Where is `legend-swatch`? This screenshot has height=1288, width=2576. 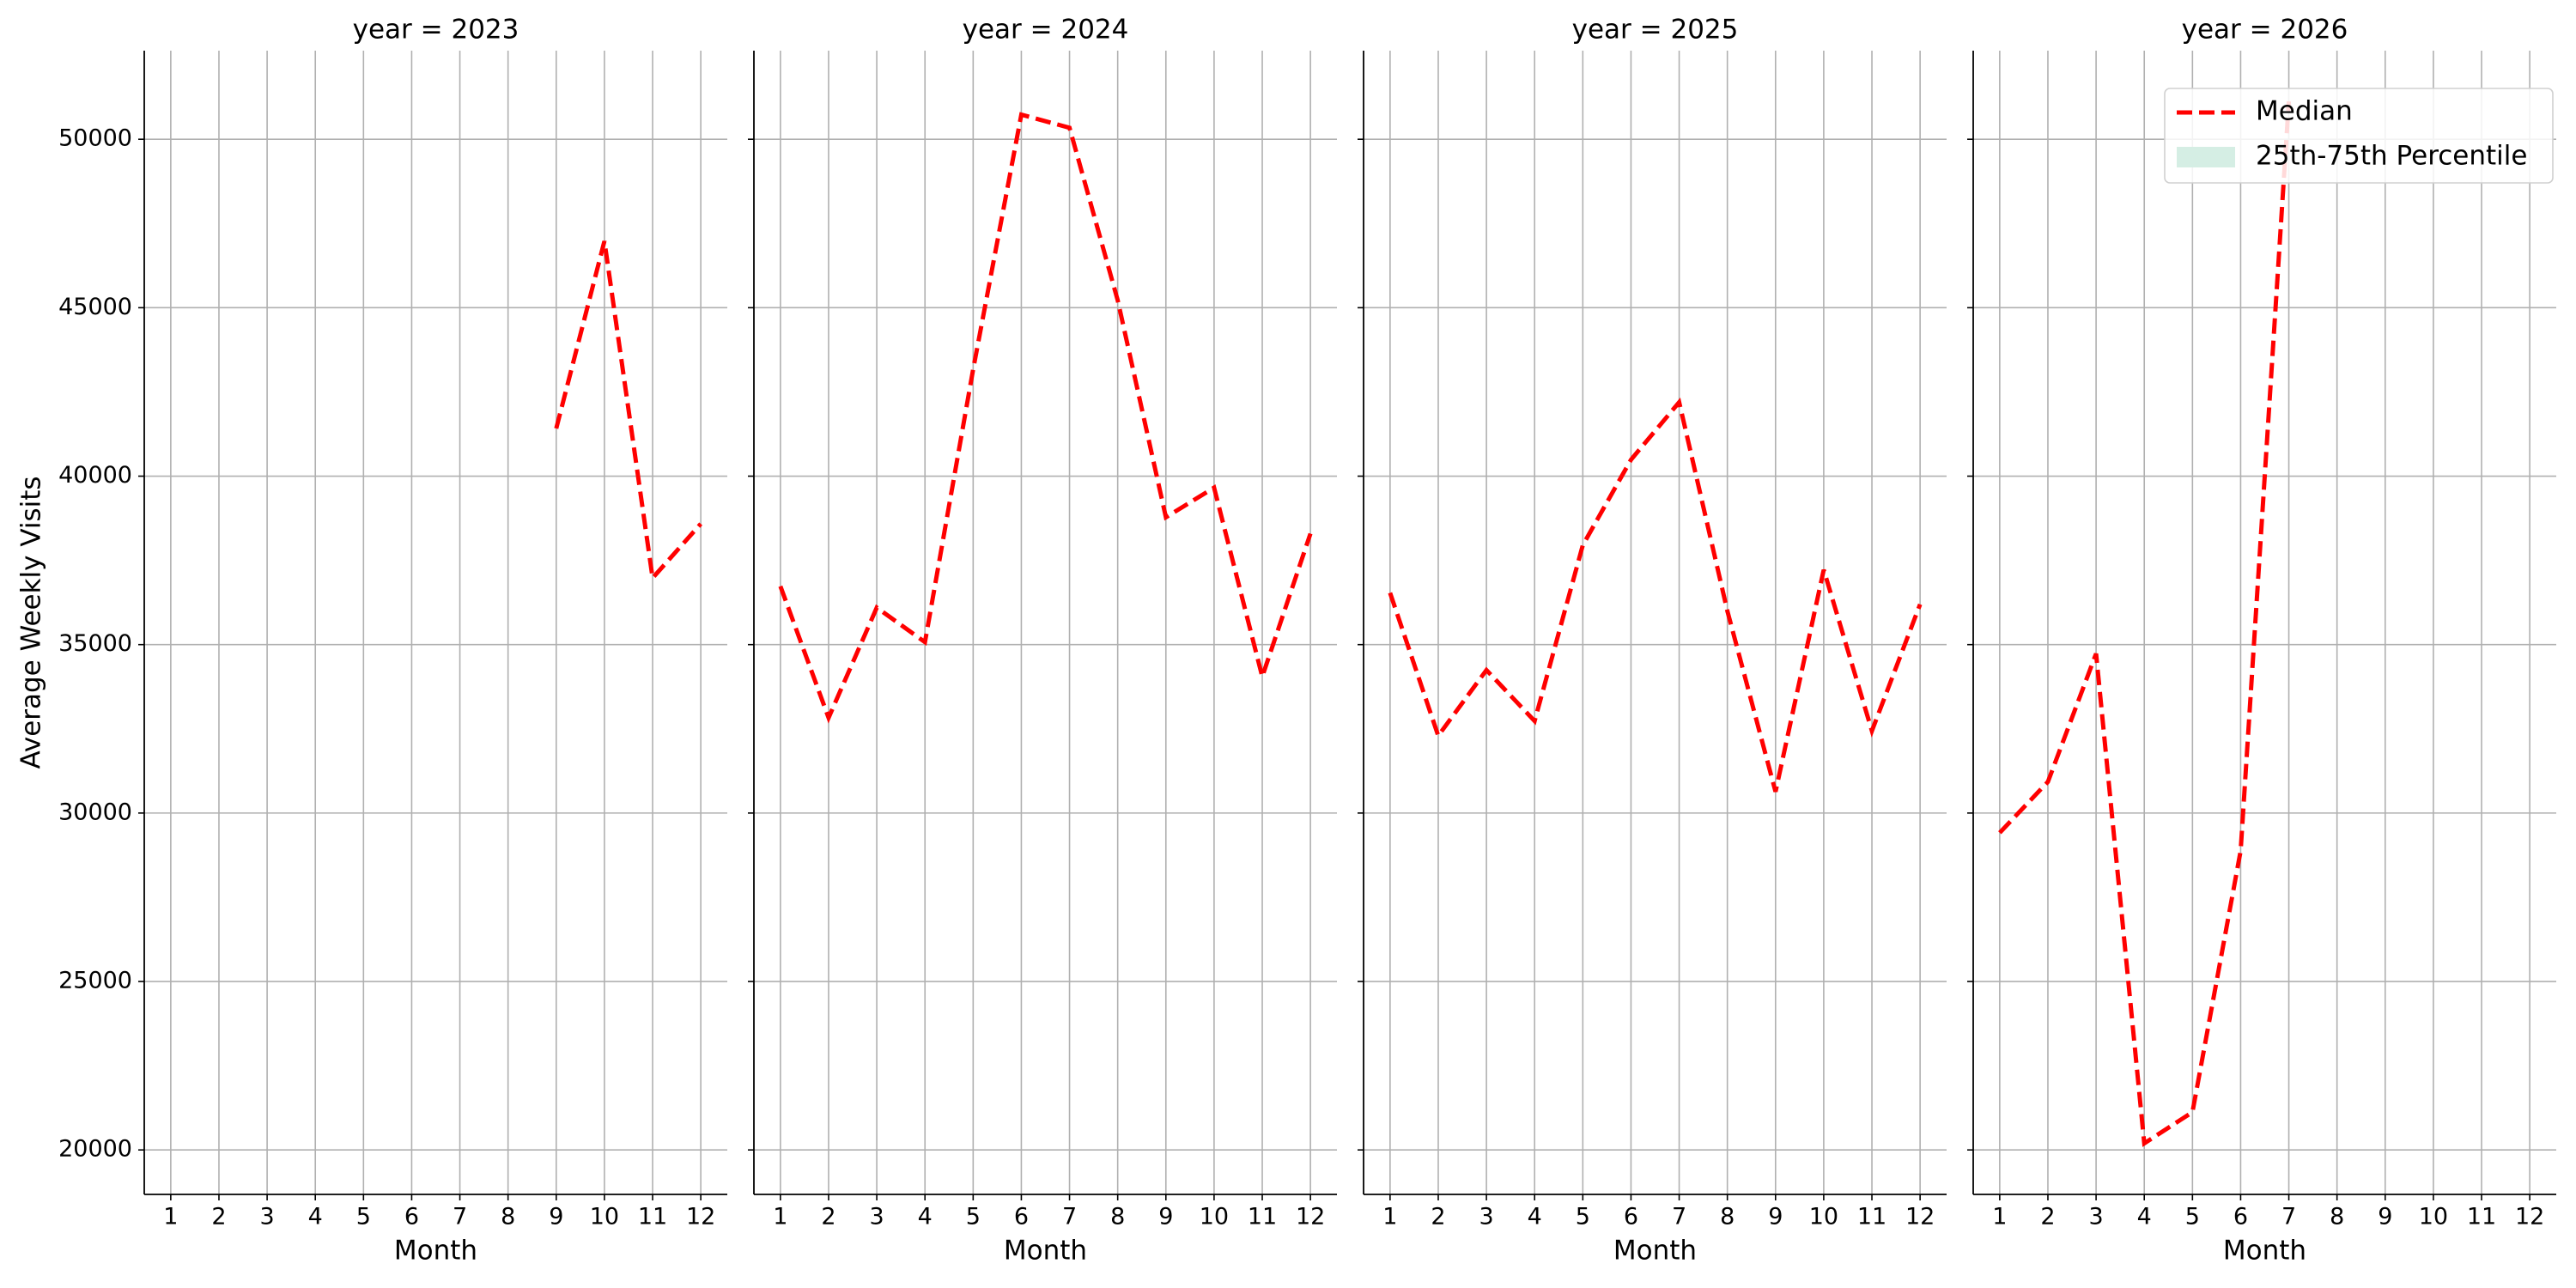 legend-swatch is located at coordinates (2206, 157).